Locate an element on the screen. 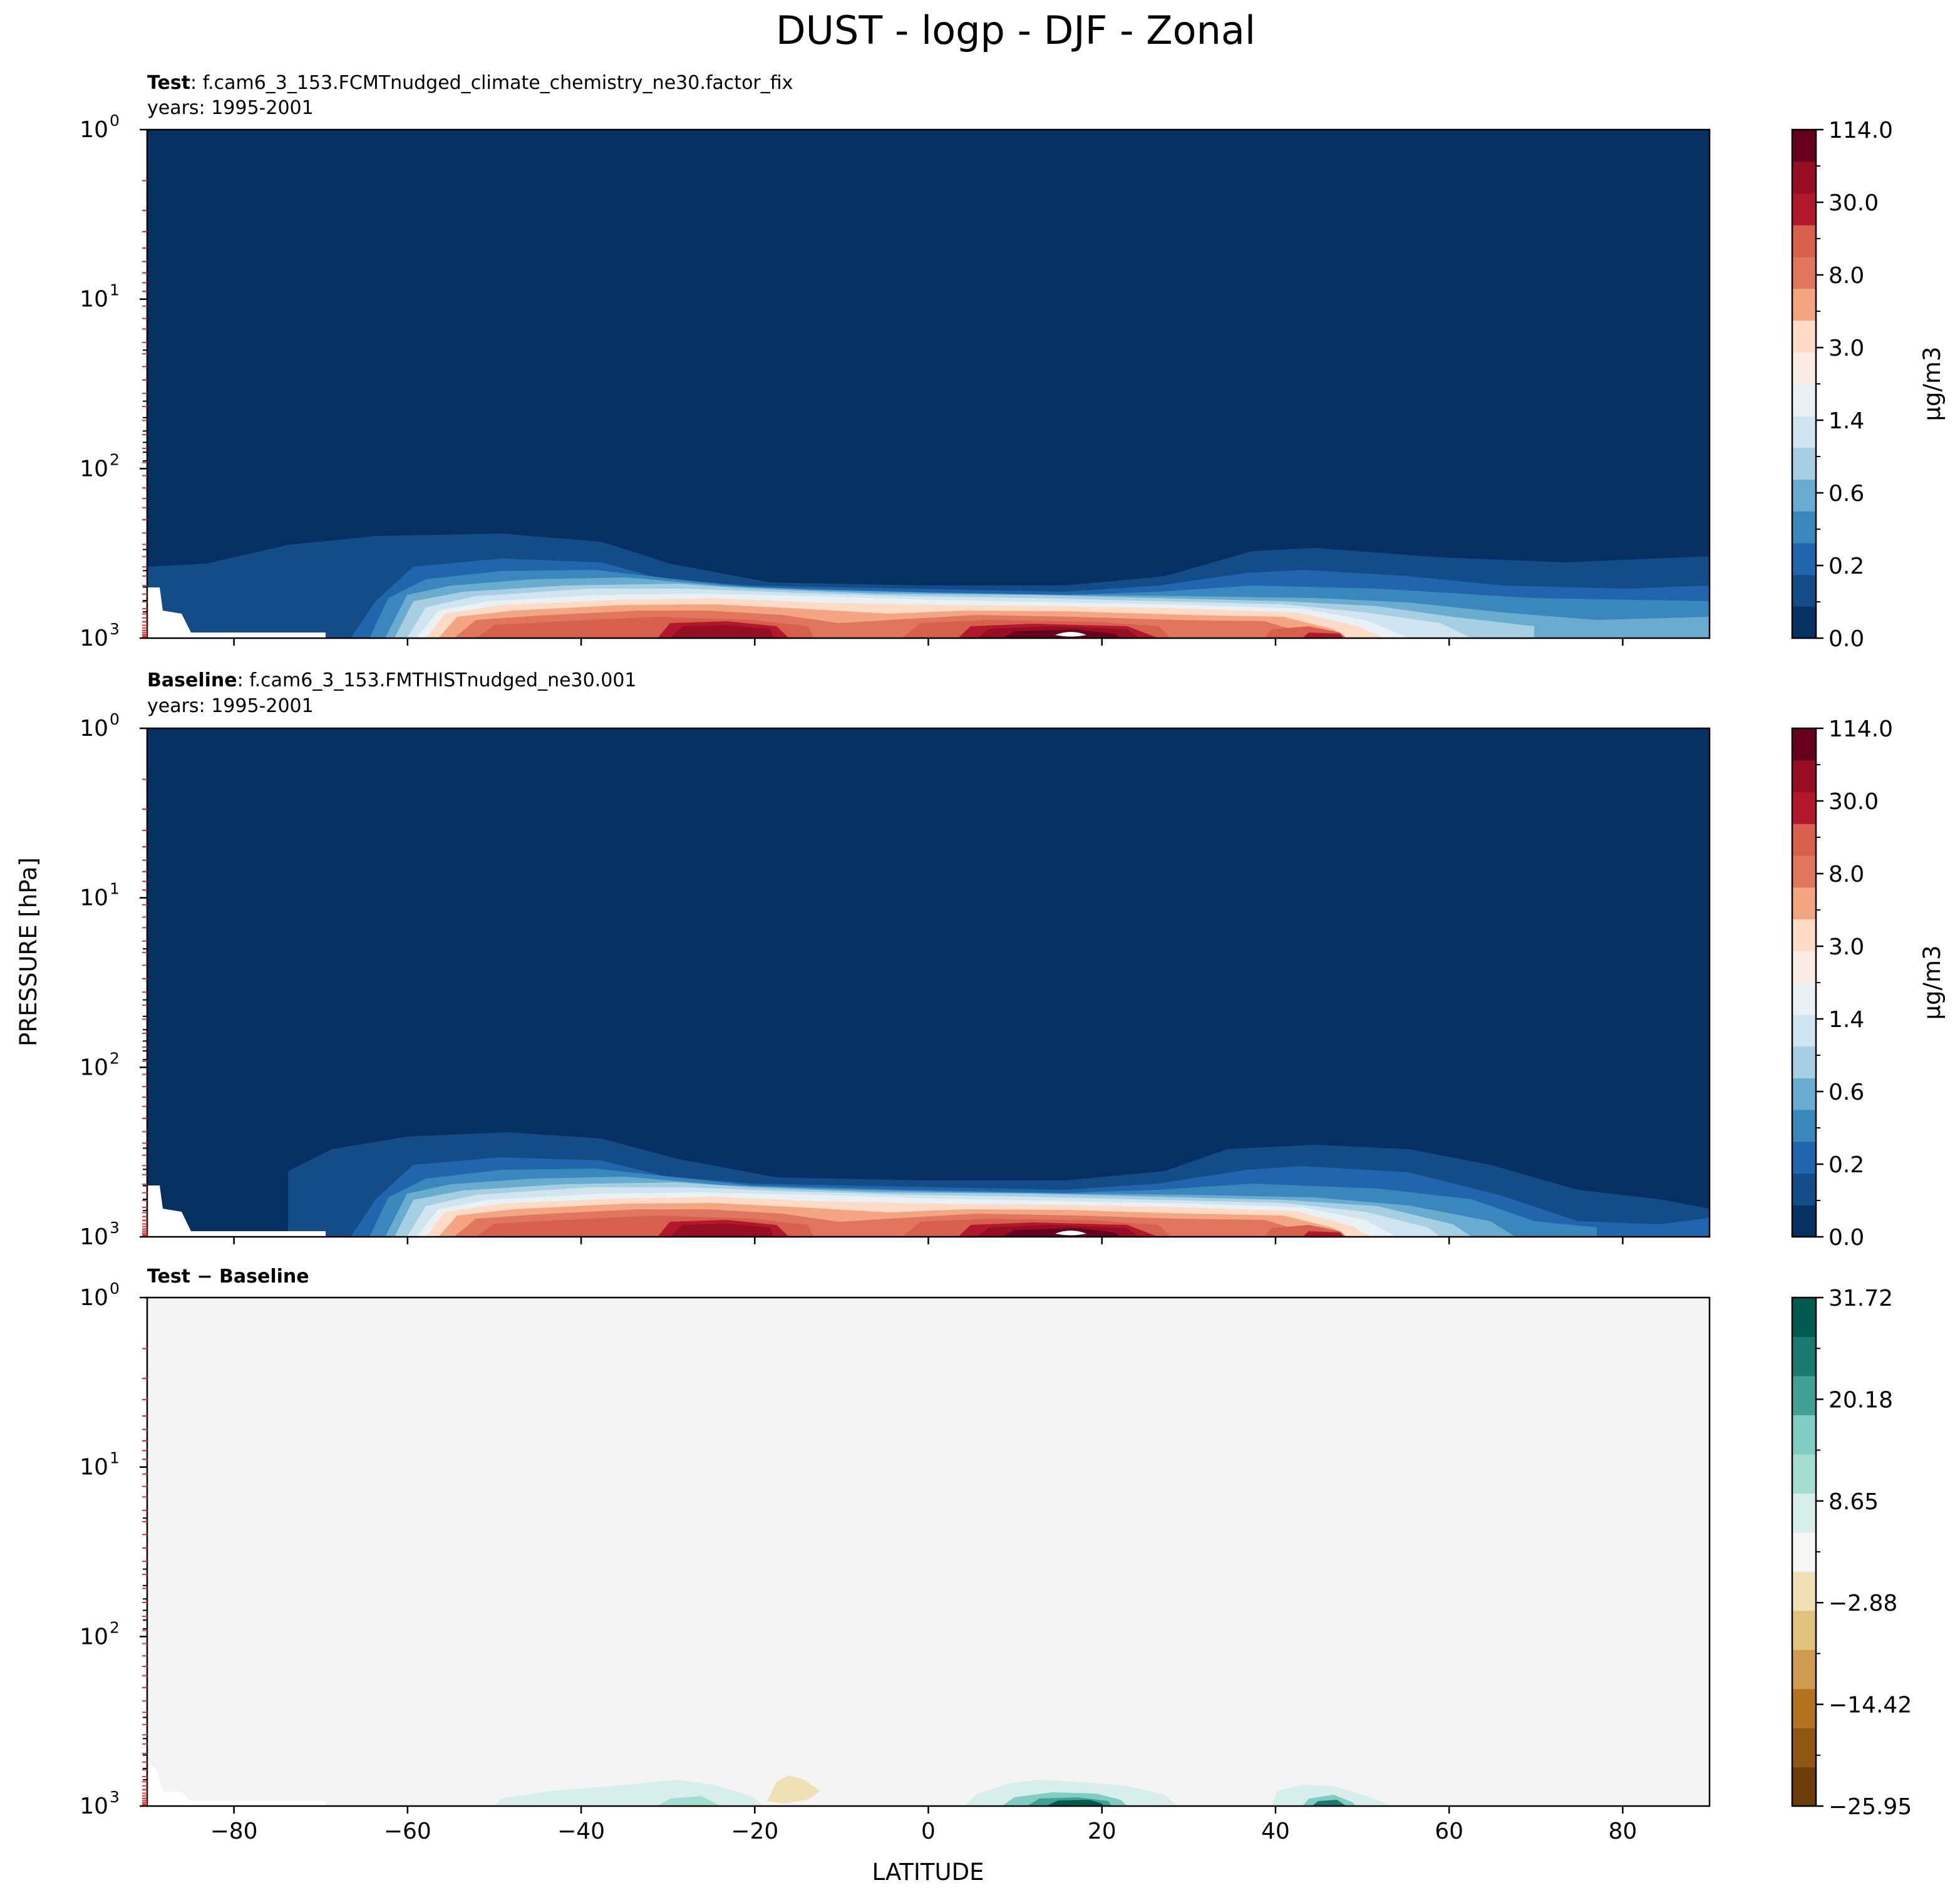 The image size is (1960, 1900). panel-title-bold: Test − Baseline is located at coordinates (228, 1277).